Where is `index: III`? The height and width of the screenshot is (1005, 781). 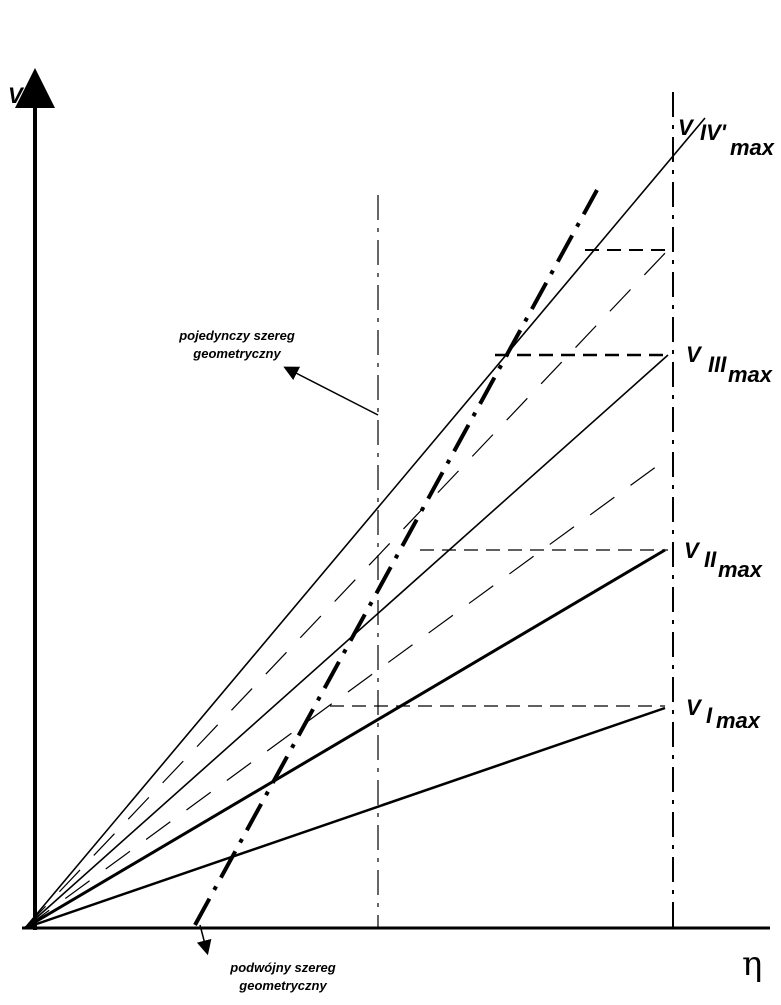 index: III is located at coordinates (717, 364).